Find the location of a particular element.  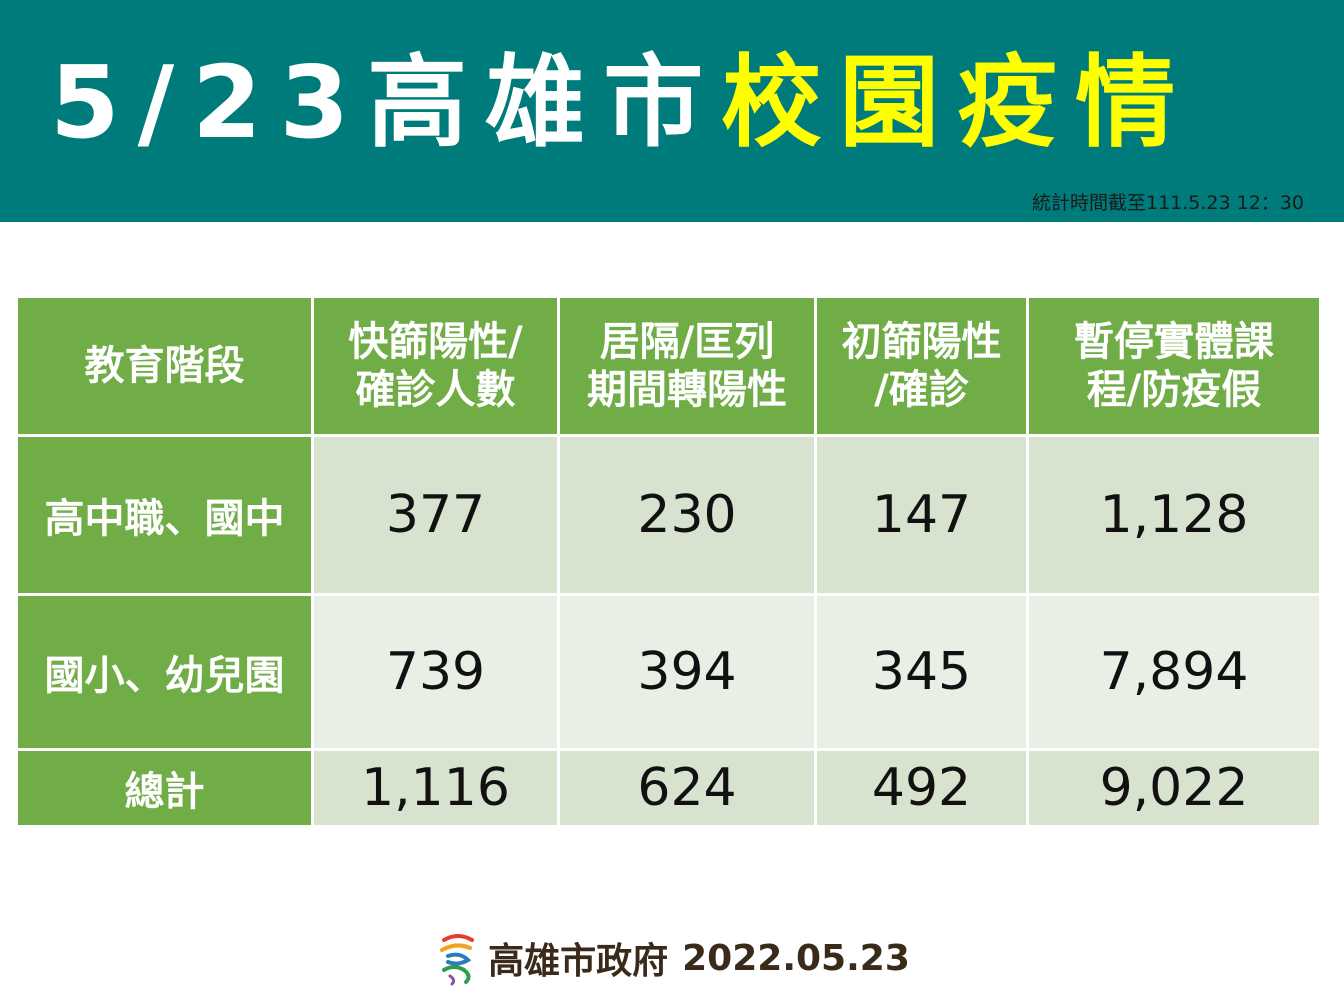

table-cell: 345 is located at coordinates (921, 672).